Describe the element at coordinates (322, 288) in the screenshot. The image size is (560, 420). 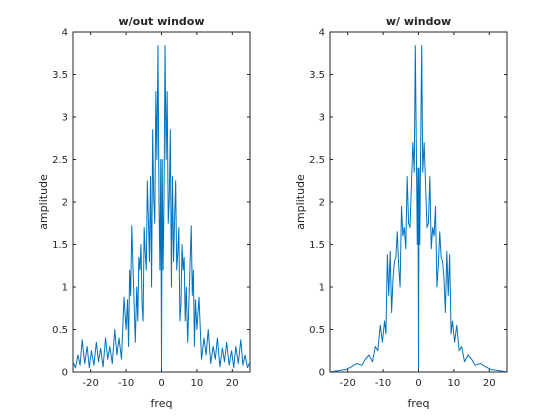
I see `right-y-tick-label: 1` at that location.